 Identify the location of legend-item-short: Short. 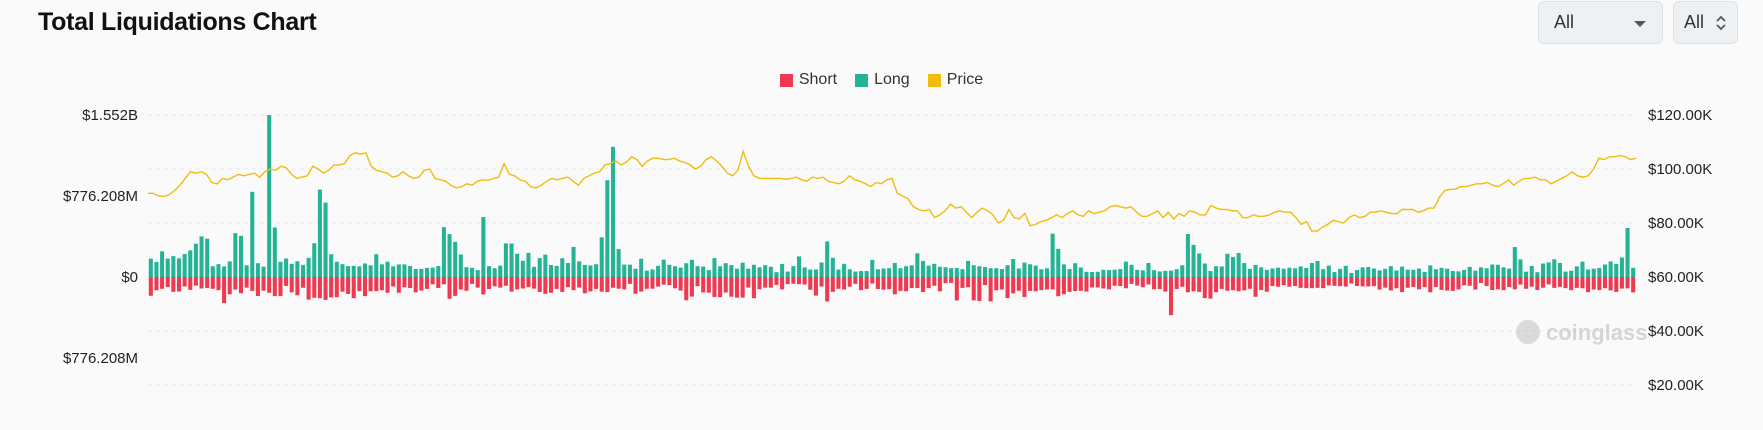
(808, 80).